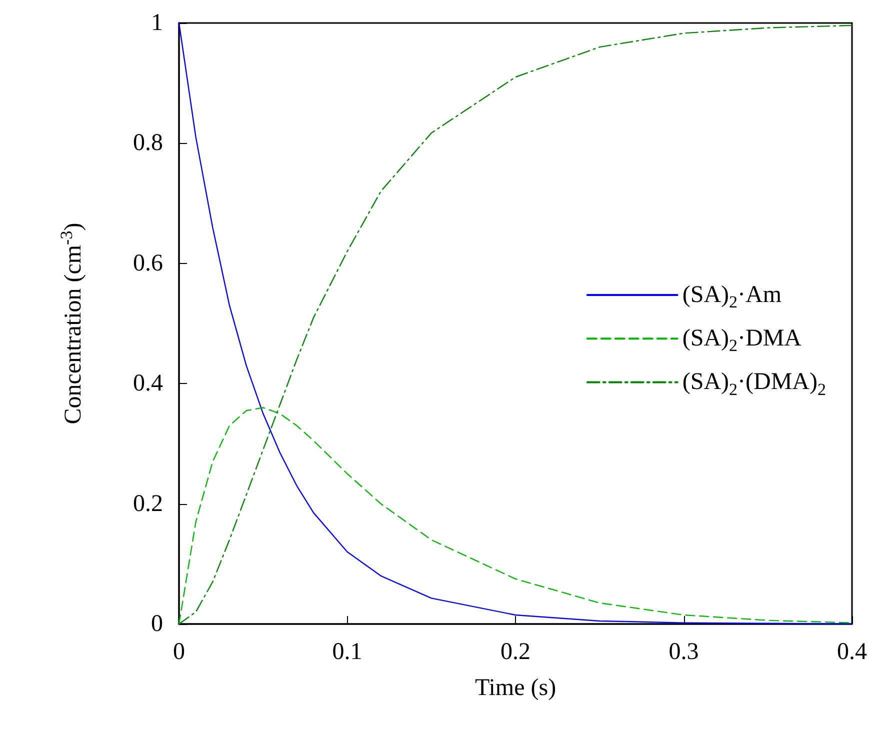  I want to click on x-tick-label: 0.1, so click(347, 652).